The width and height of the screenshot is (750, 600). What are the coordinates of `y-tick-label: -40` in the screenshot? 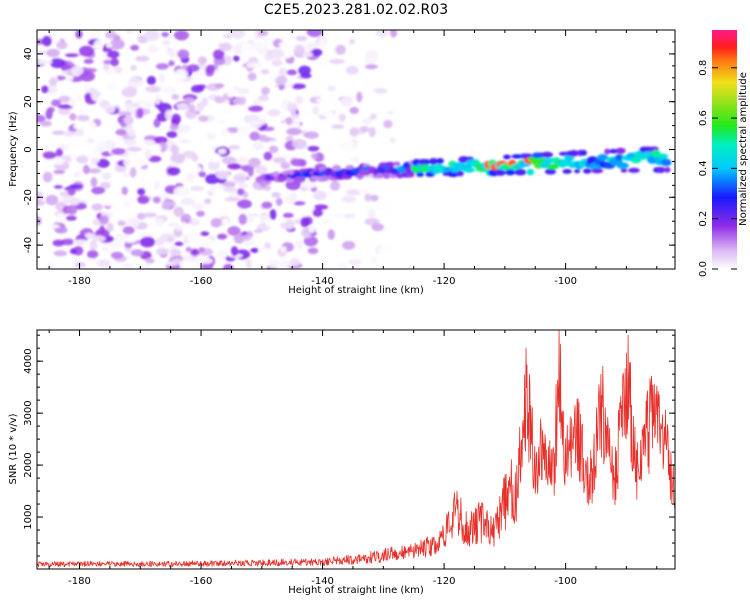 It's located at (28, 245).